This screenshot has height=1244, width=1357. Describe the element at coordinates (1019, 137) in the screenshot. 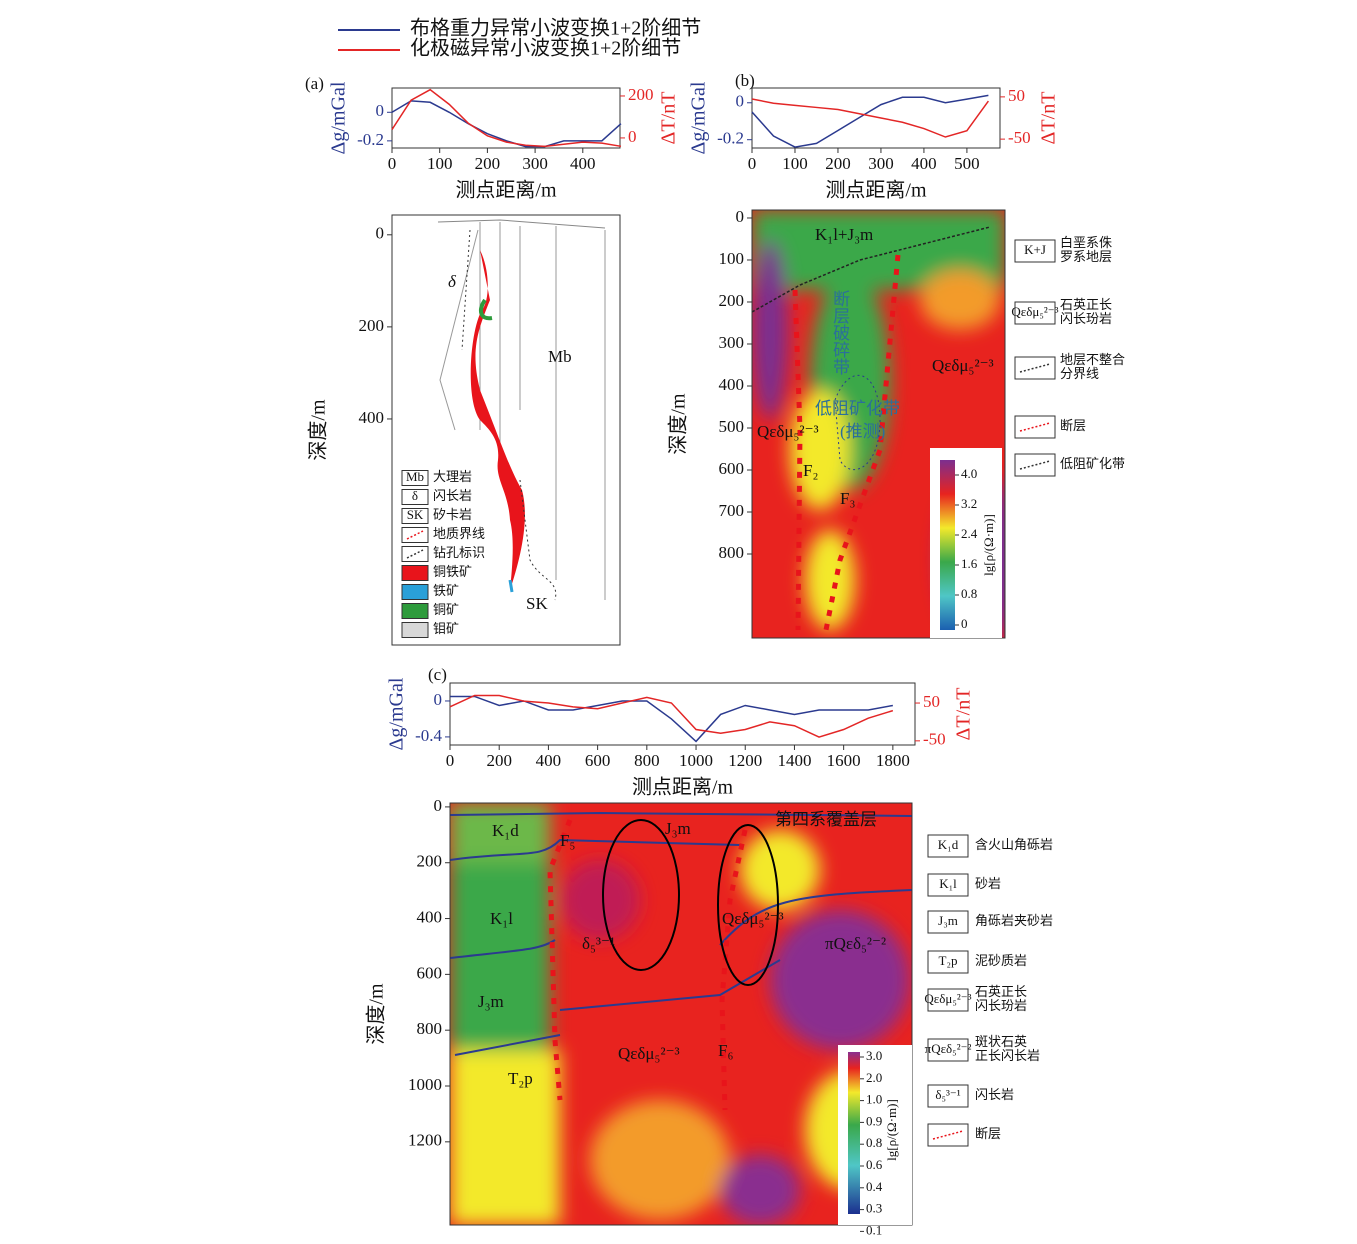

I see `y2-tick-label: -50` at that location.